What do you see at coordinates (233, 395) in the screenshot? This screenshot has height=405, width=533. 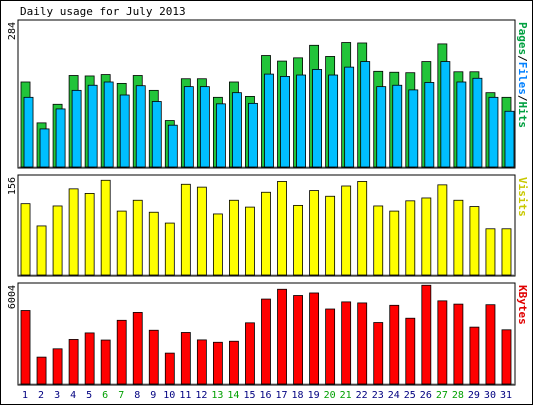 I see `x-tick-label: 14` at bounding box center [233, 395].